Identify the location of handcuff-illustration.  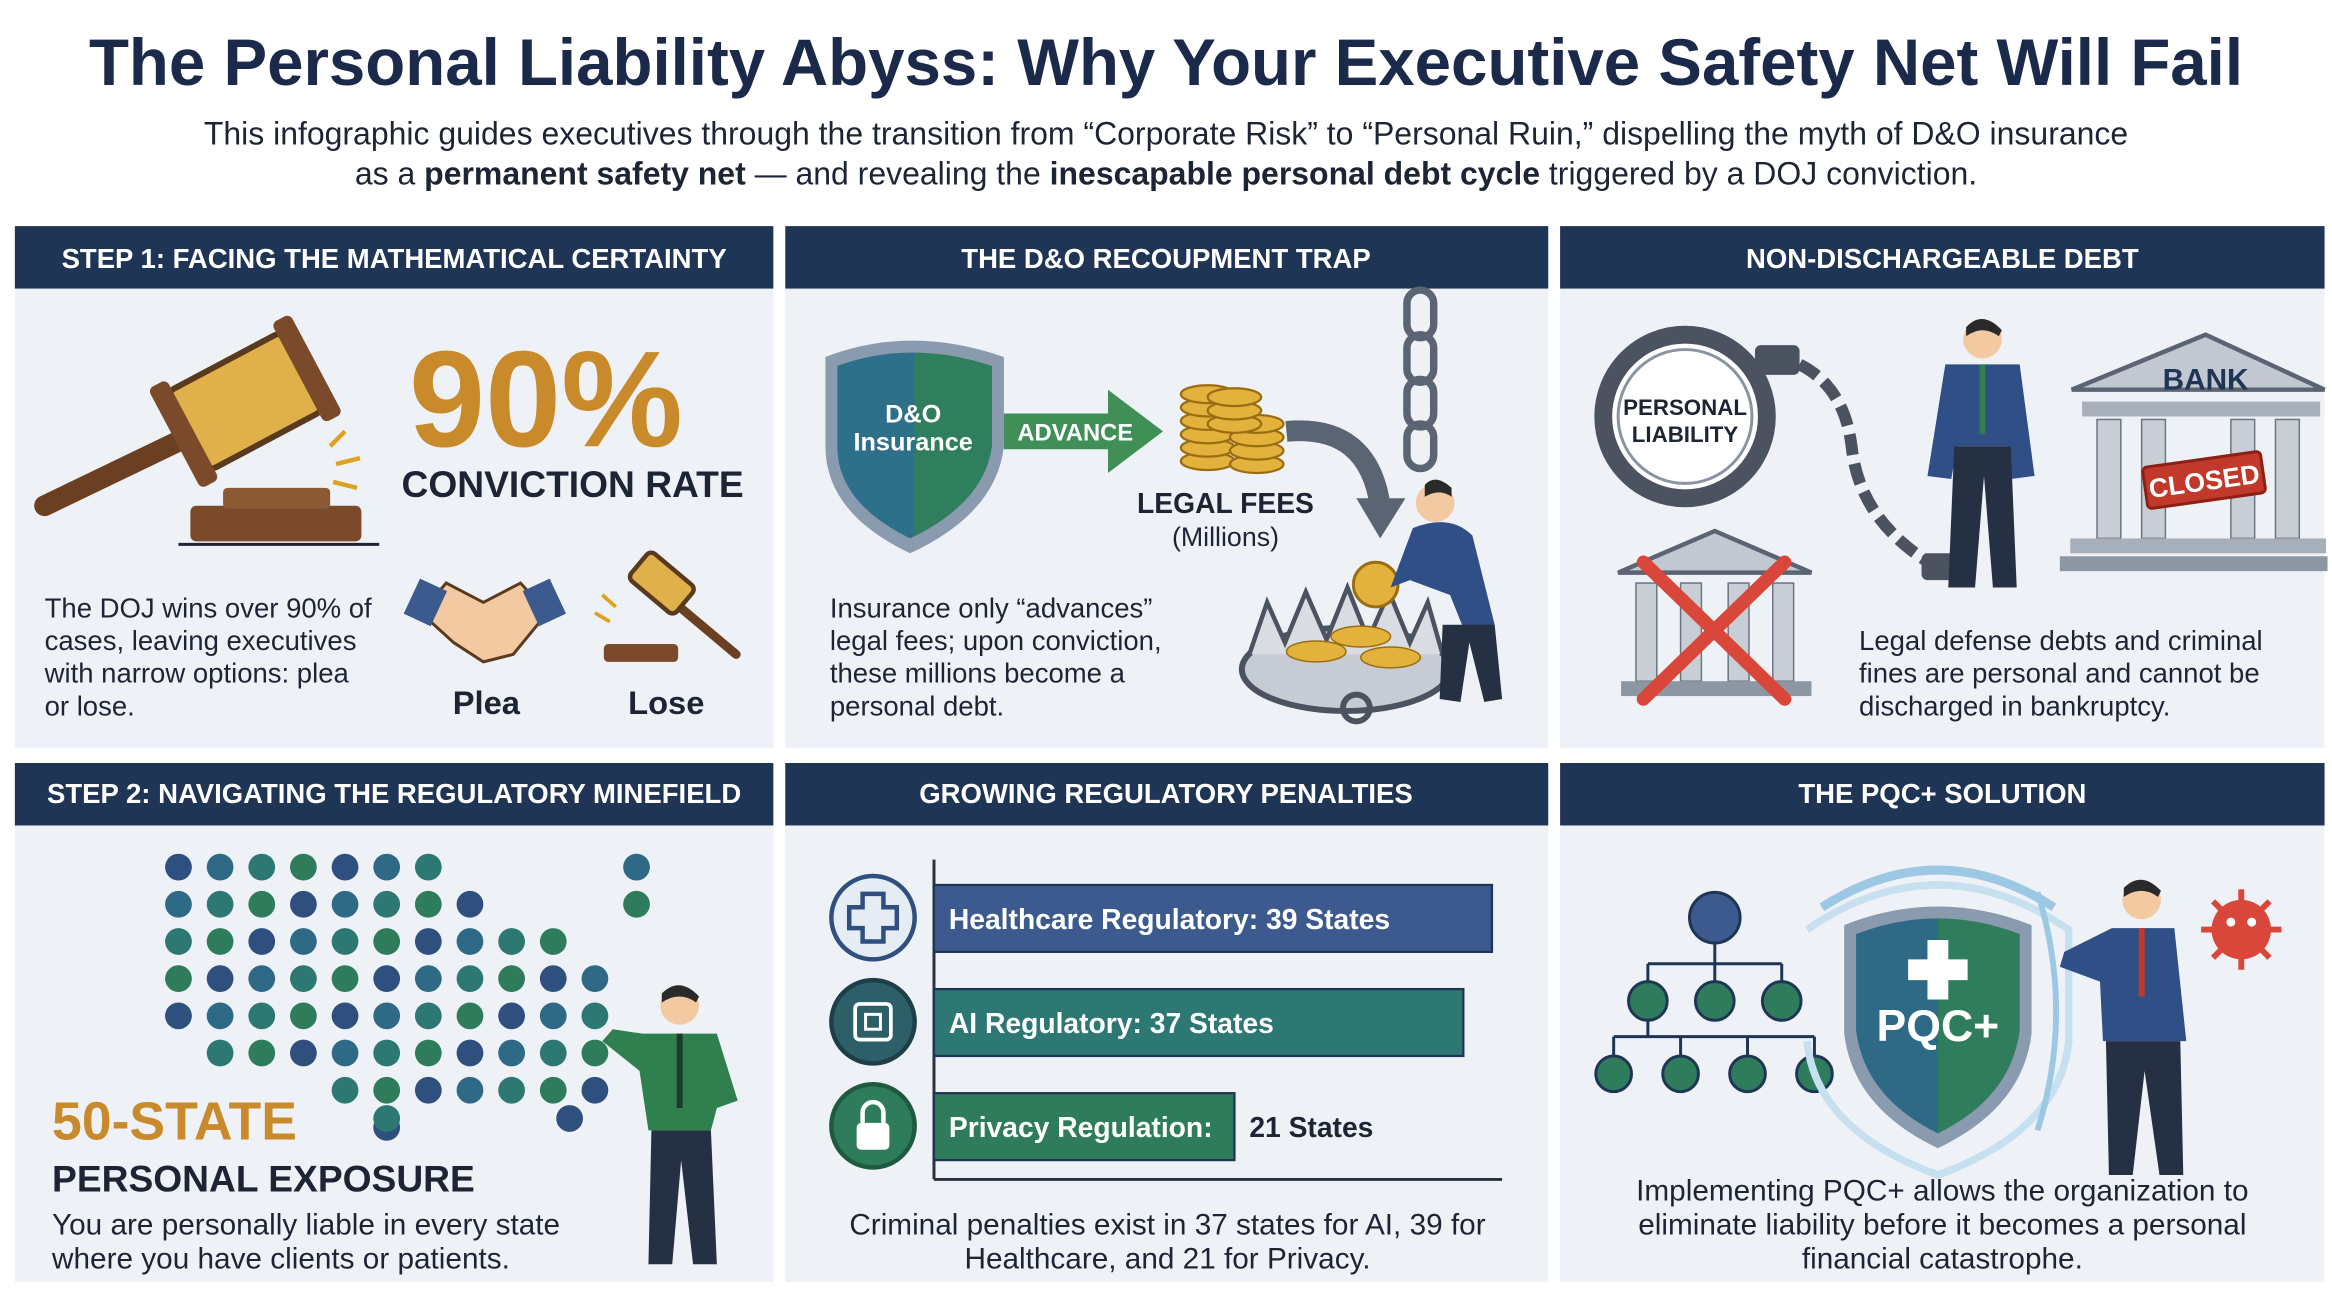
(1780, 453).